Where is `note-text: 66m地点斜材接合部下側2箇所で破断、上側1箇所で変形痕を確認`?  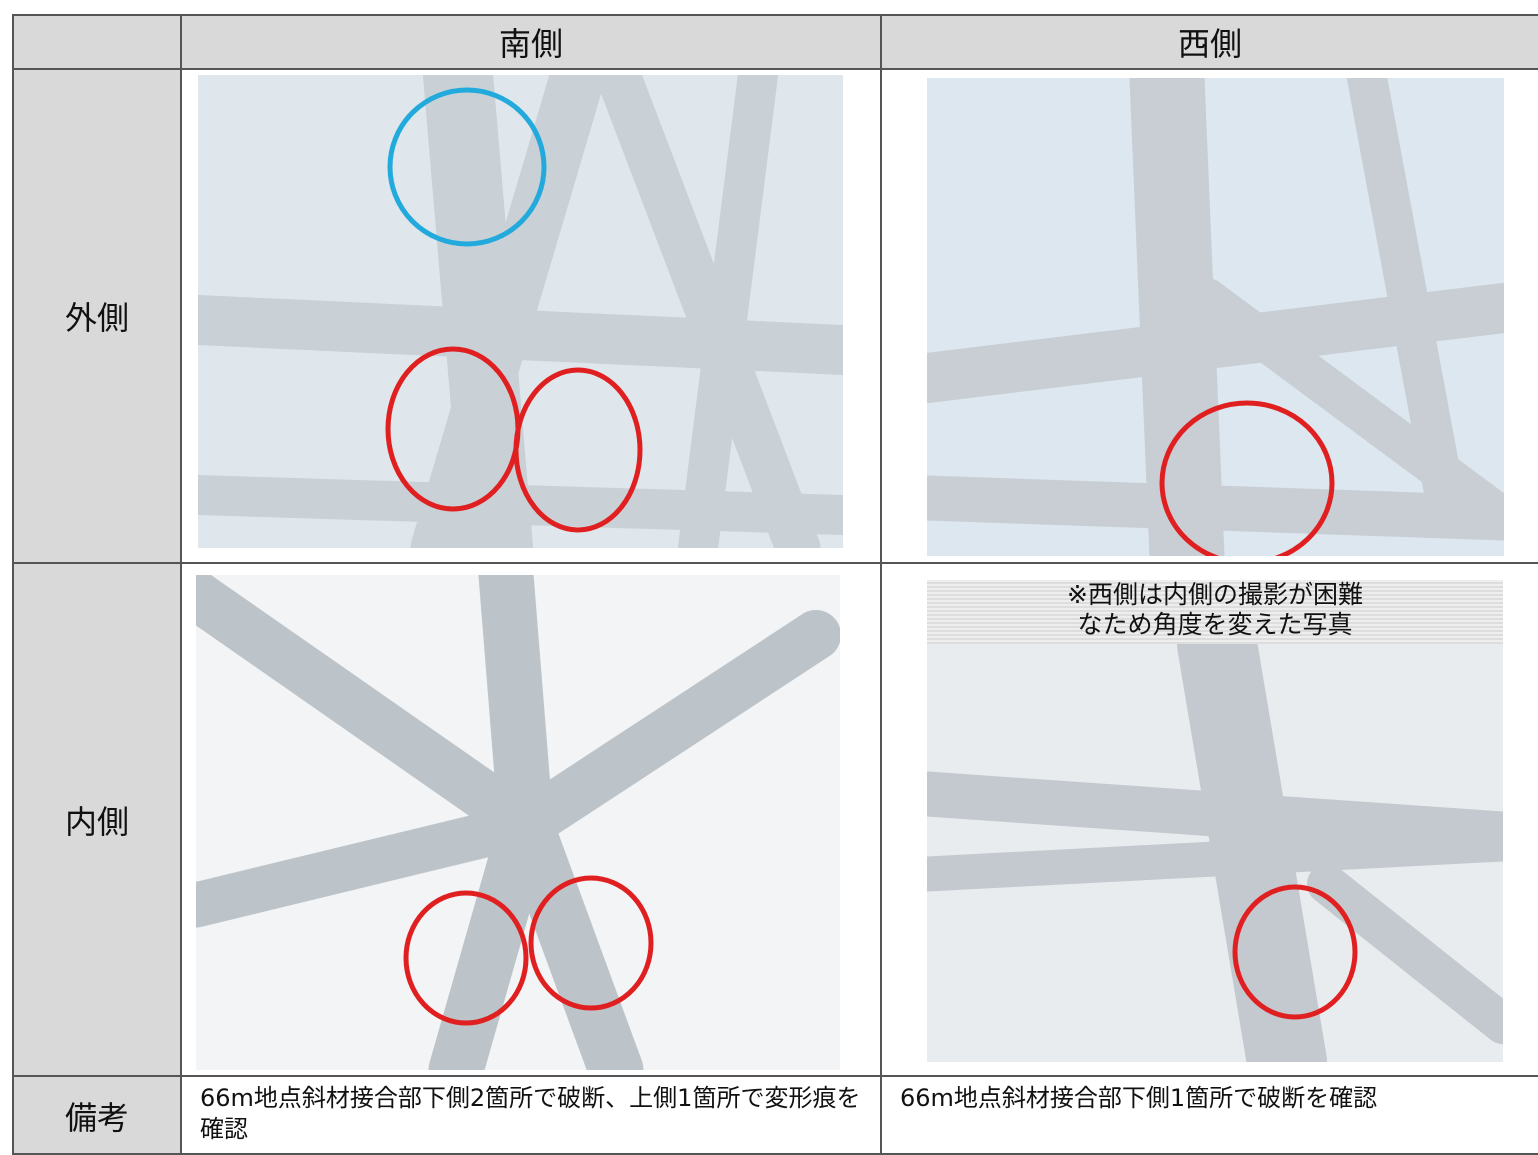 note-text: 66m地点斜材接合部下側2箇所で破断、上側1箇所で変形痕を確認 is located at coordinates (530, 1113).